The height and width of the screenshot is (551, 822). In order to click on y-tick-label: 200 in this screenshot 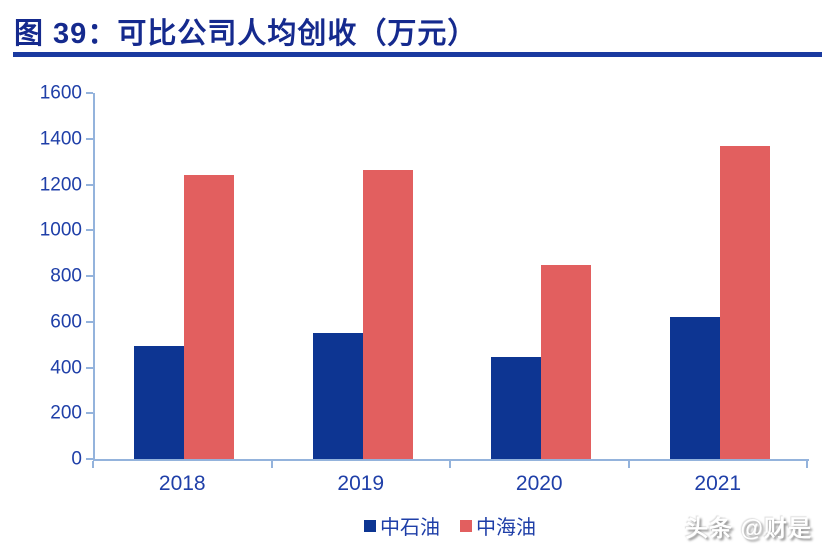, I will do `click(66, 413)`.